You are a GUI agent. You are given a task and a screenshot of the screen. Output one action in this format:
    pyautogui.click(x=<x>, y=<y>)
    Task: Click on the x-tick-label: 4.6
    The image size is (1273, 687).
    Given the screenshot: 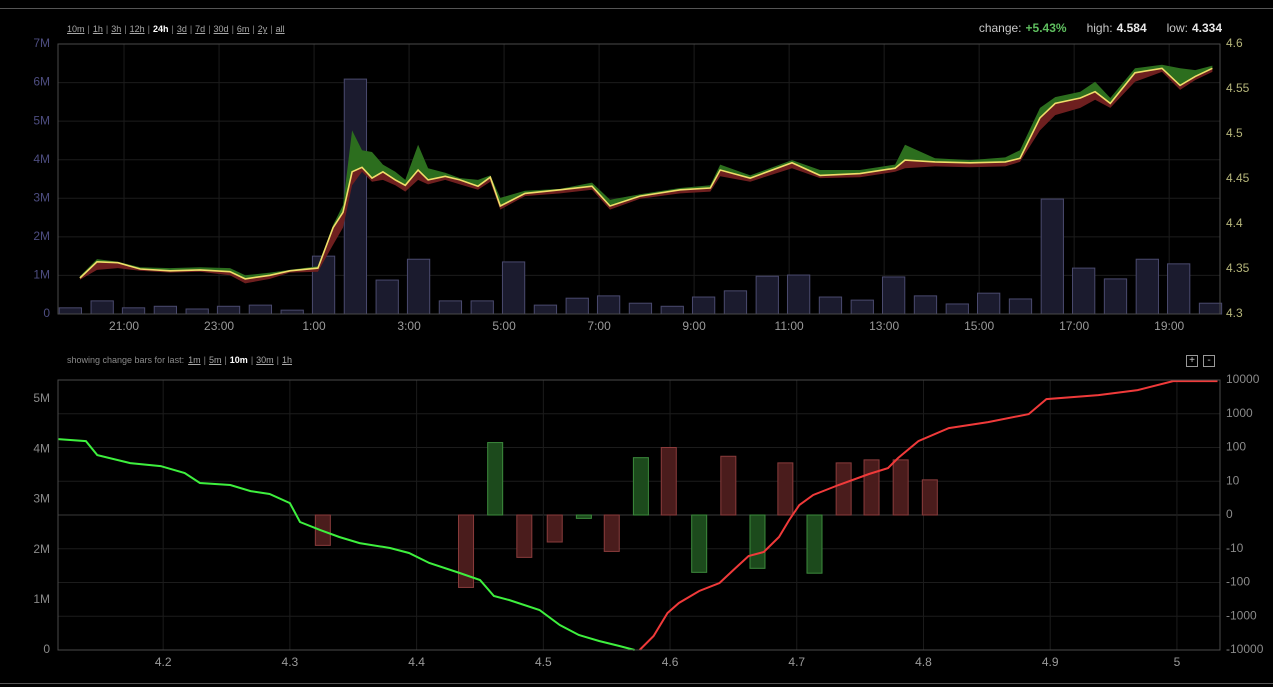 What is the action you would take?
    pyautogui.click(x=670, y=662)
    